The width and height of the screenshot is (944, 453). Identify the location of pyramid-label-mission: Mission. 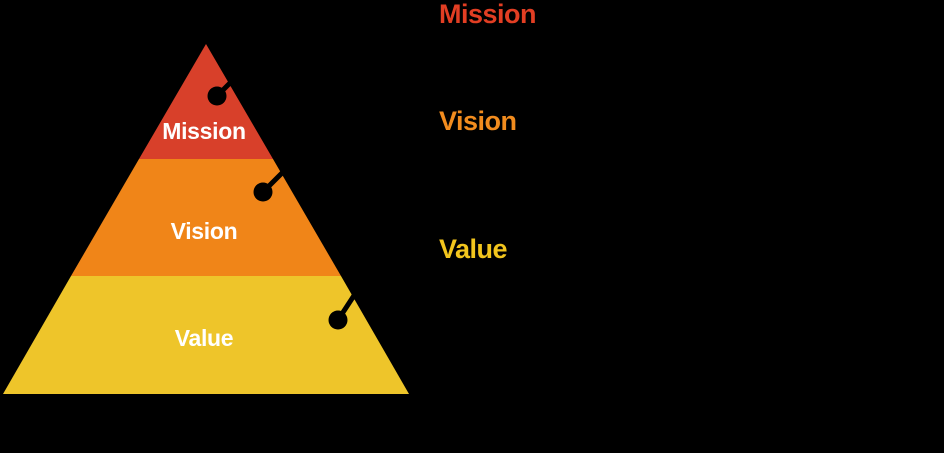
(204, 131).